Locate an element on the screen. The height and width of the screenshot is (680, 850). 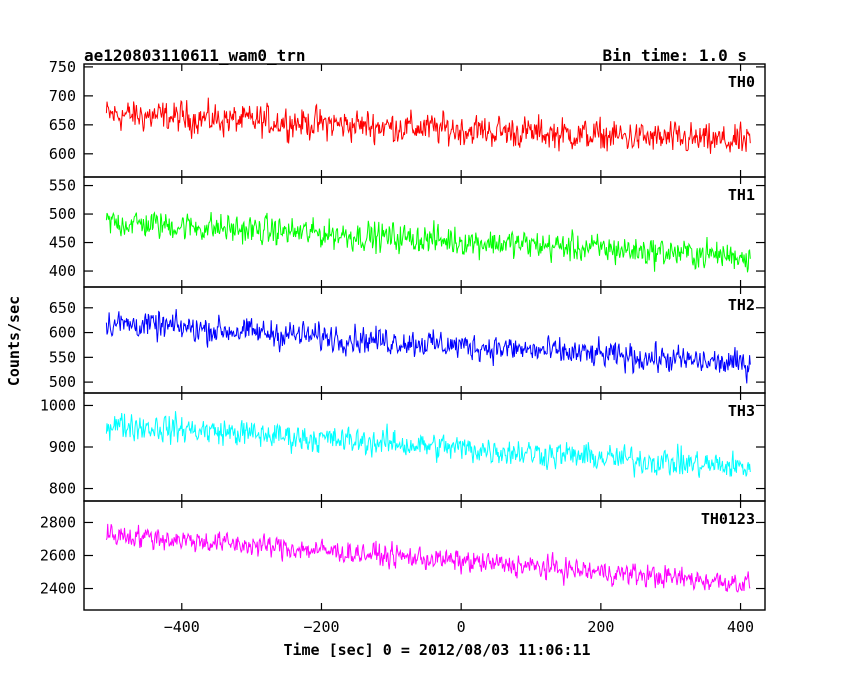
y-tick-label: 400 is located at coordinates (62, 271).